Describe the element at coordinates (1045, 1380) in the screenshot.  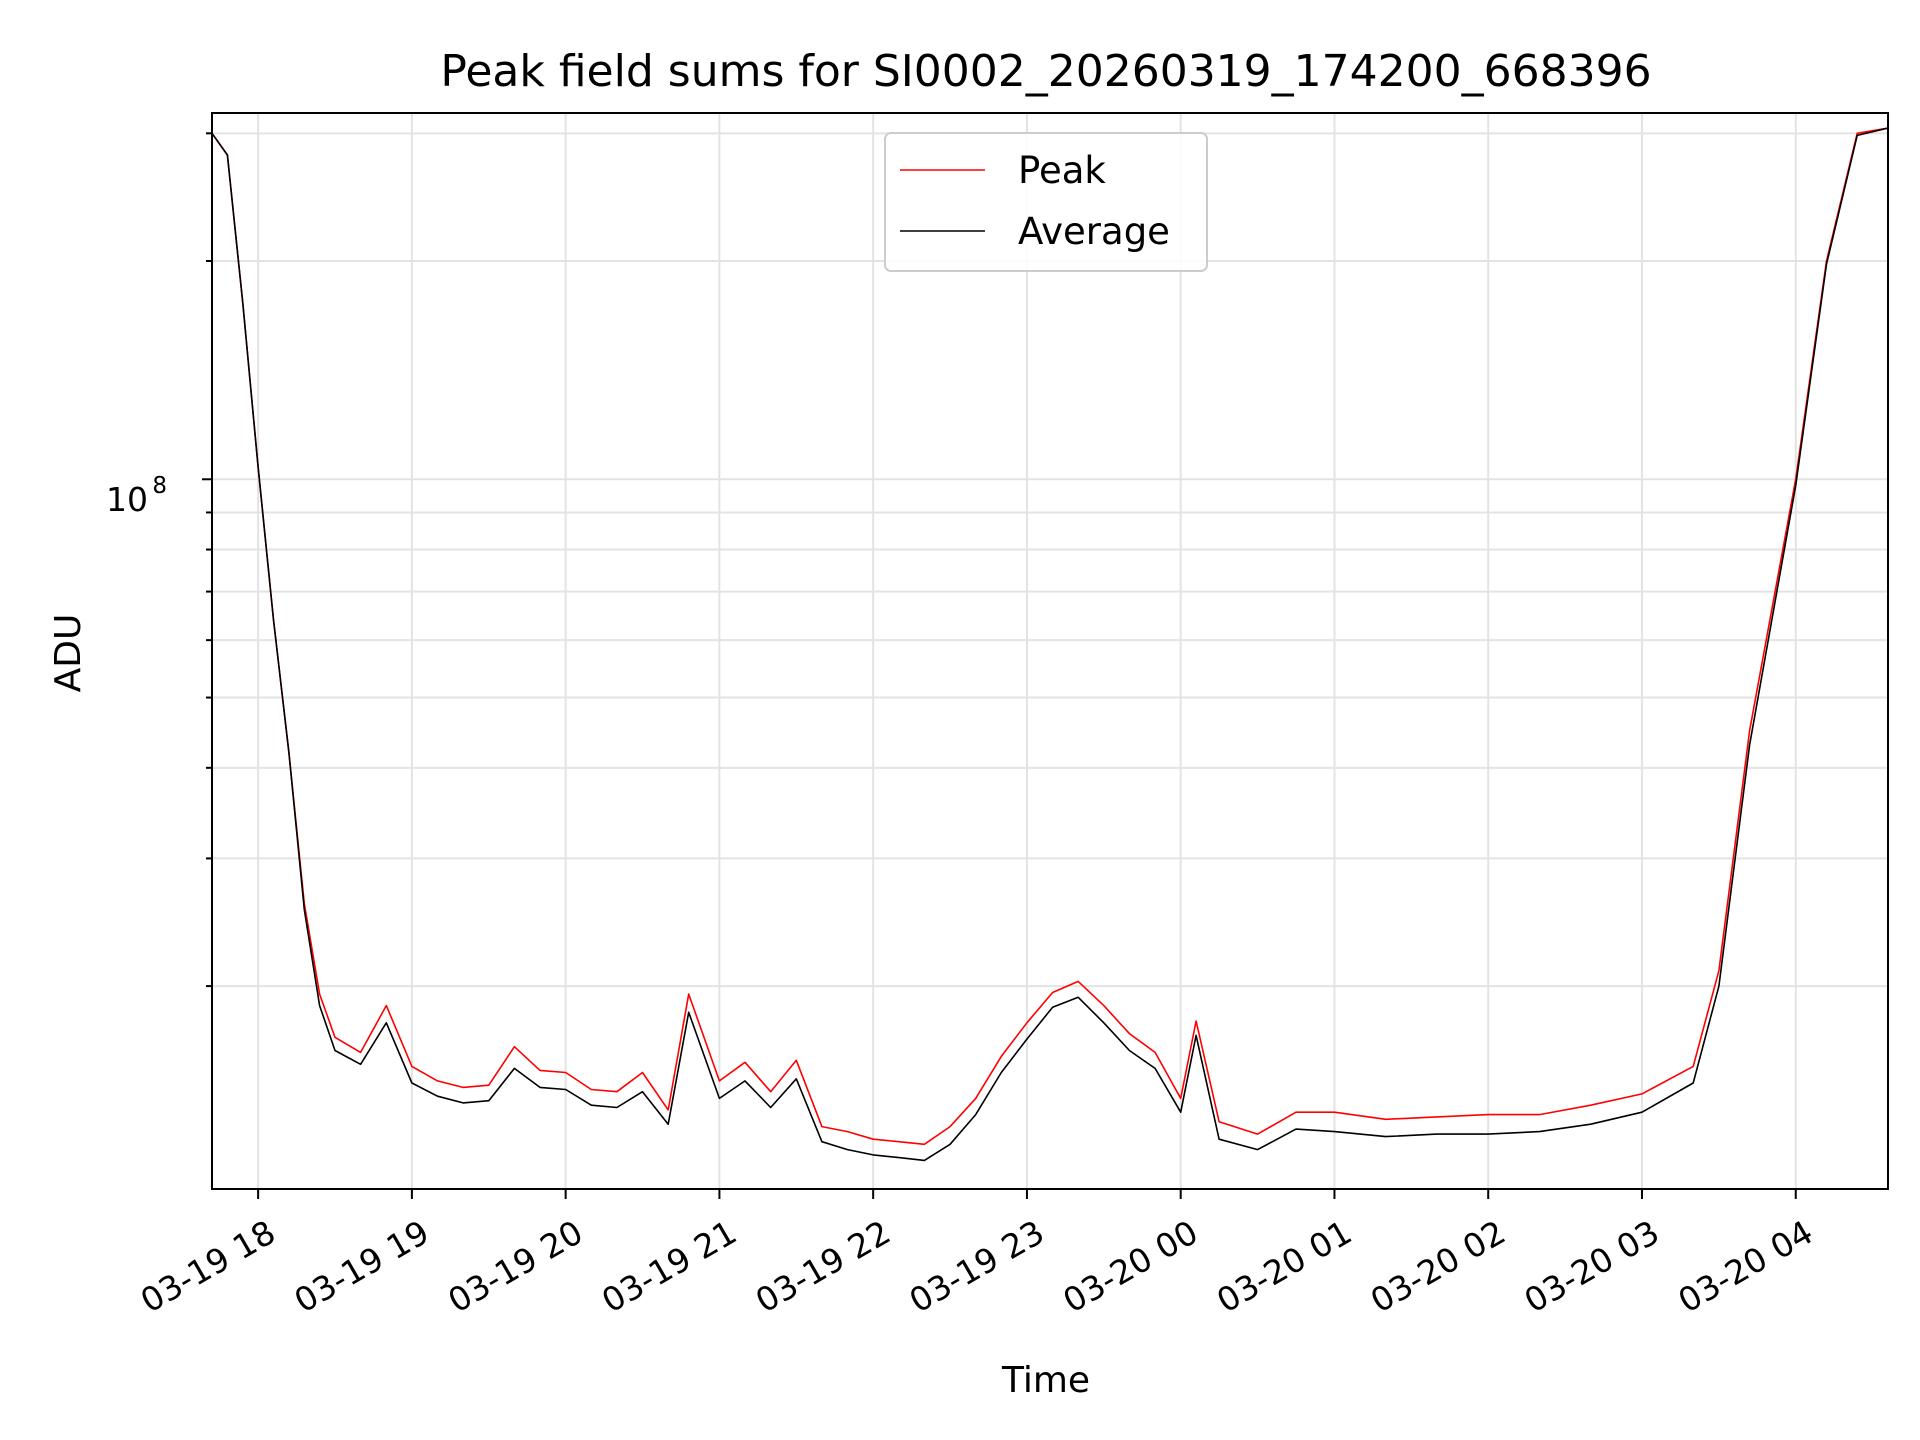
I see `x-axis-label: Time` at that location.